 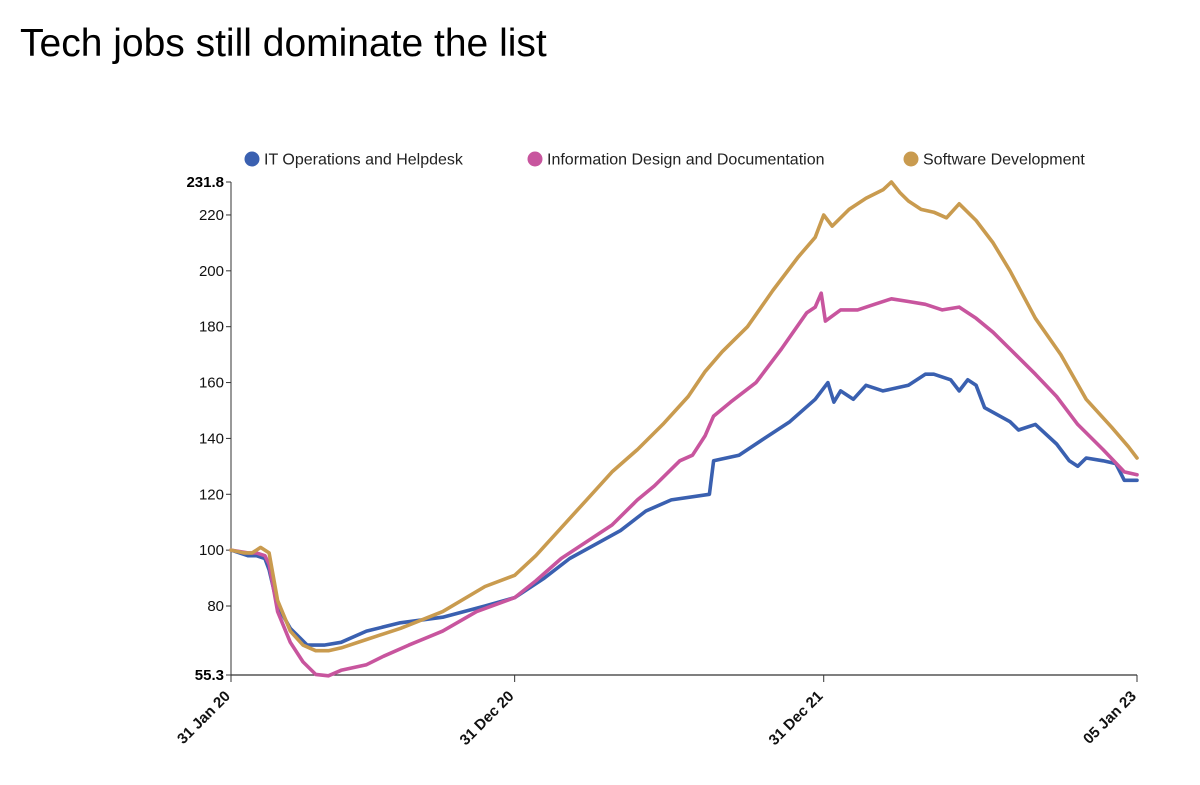 What do you see at coordinates (686, 160) in the screenshot?
I see `legend-label-information-design-and-documentation: Information Design and Documentation` at bounding box center [686, 160].